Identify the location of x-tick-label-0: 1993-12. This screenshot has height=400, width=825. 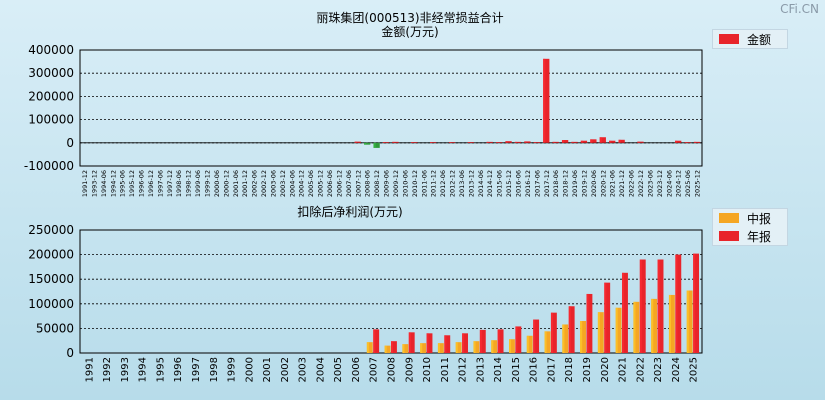
(94, 183).